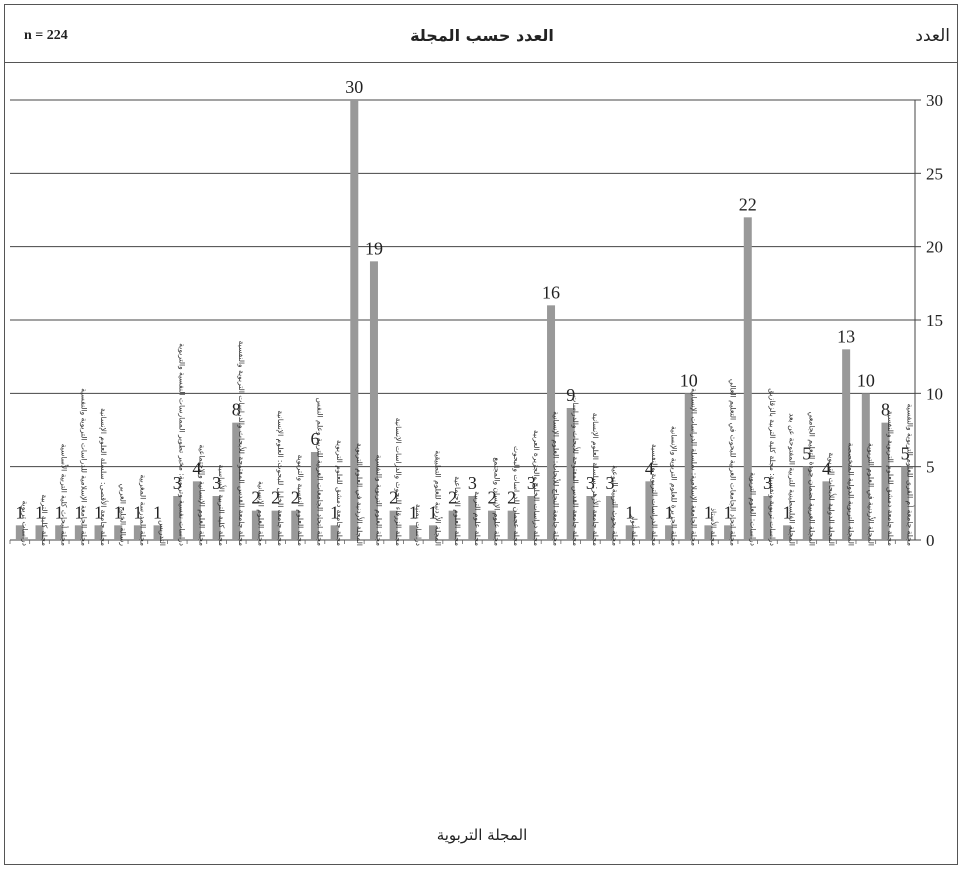 This screenshot has height=869, width=964. Describe the element at coordinates (339, 493) in the screenshot. I see `category-label: مجلة جامعة دمشق للعلوم التربوية` at that location.